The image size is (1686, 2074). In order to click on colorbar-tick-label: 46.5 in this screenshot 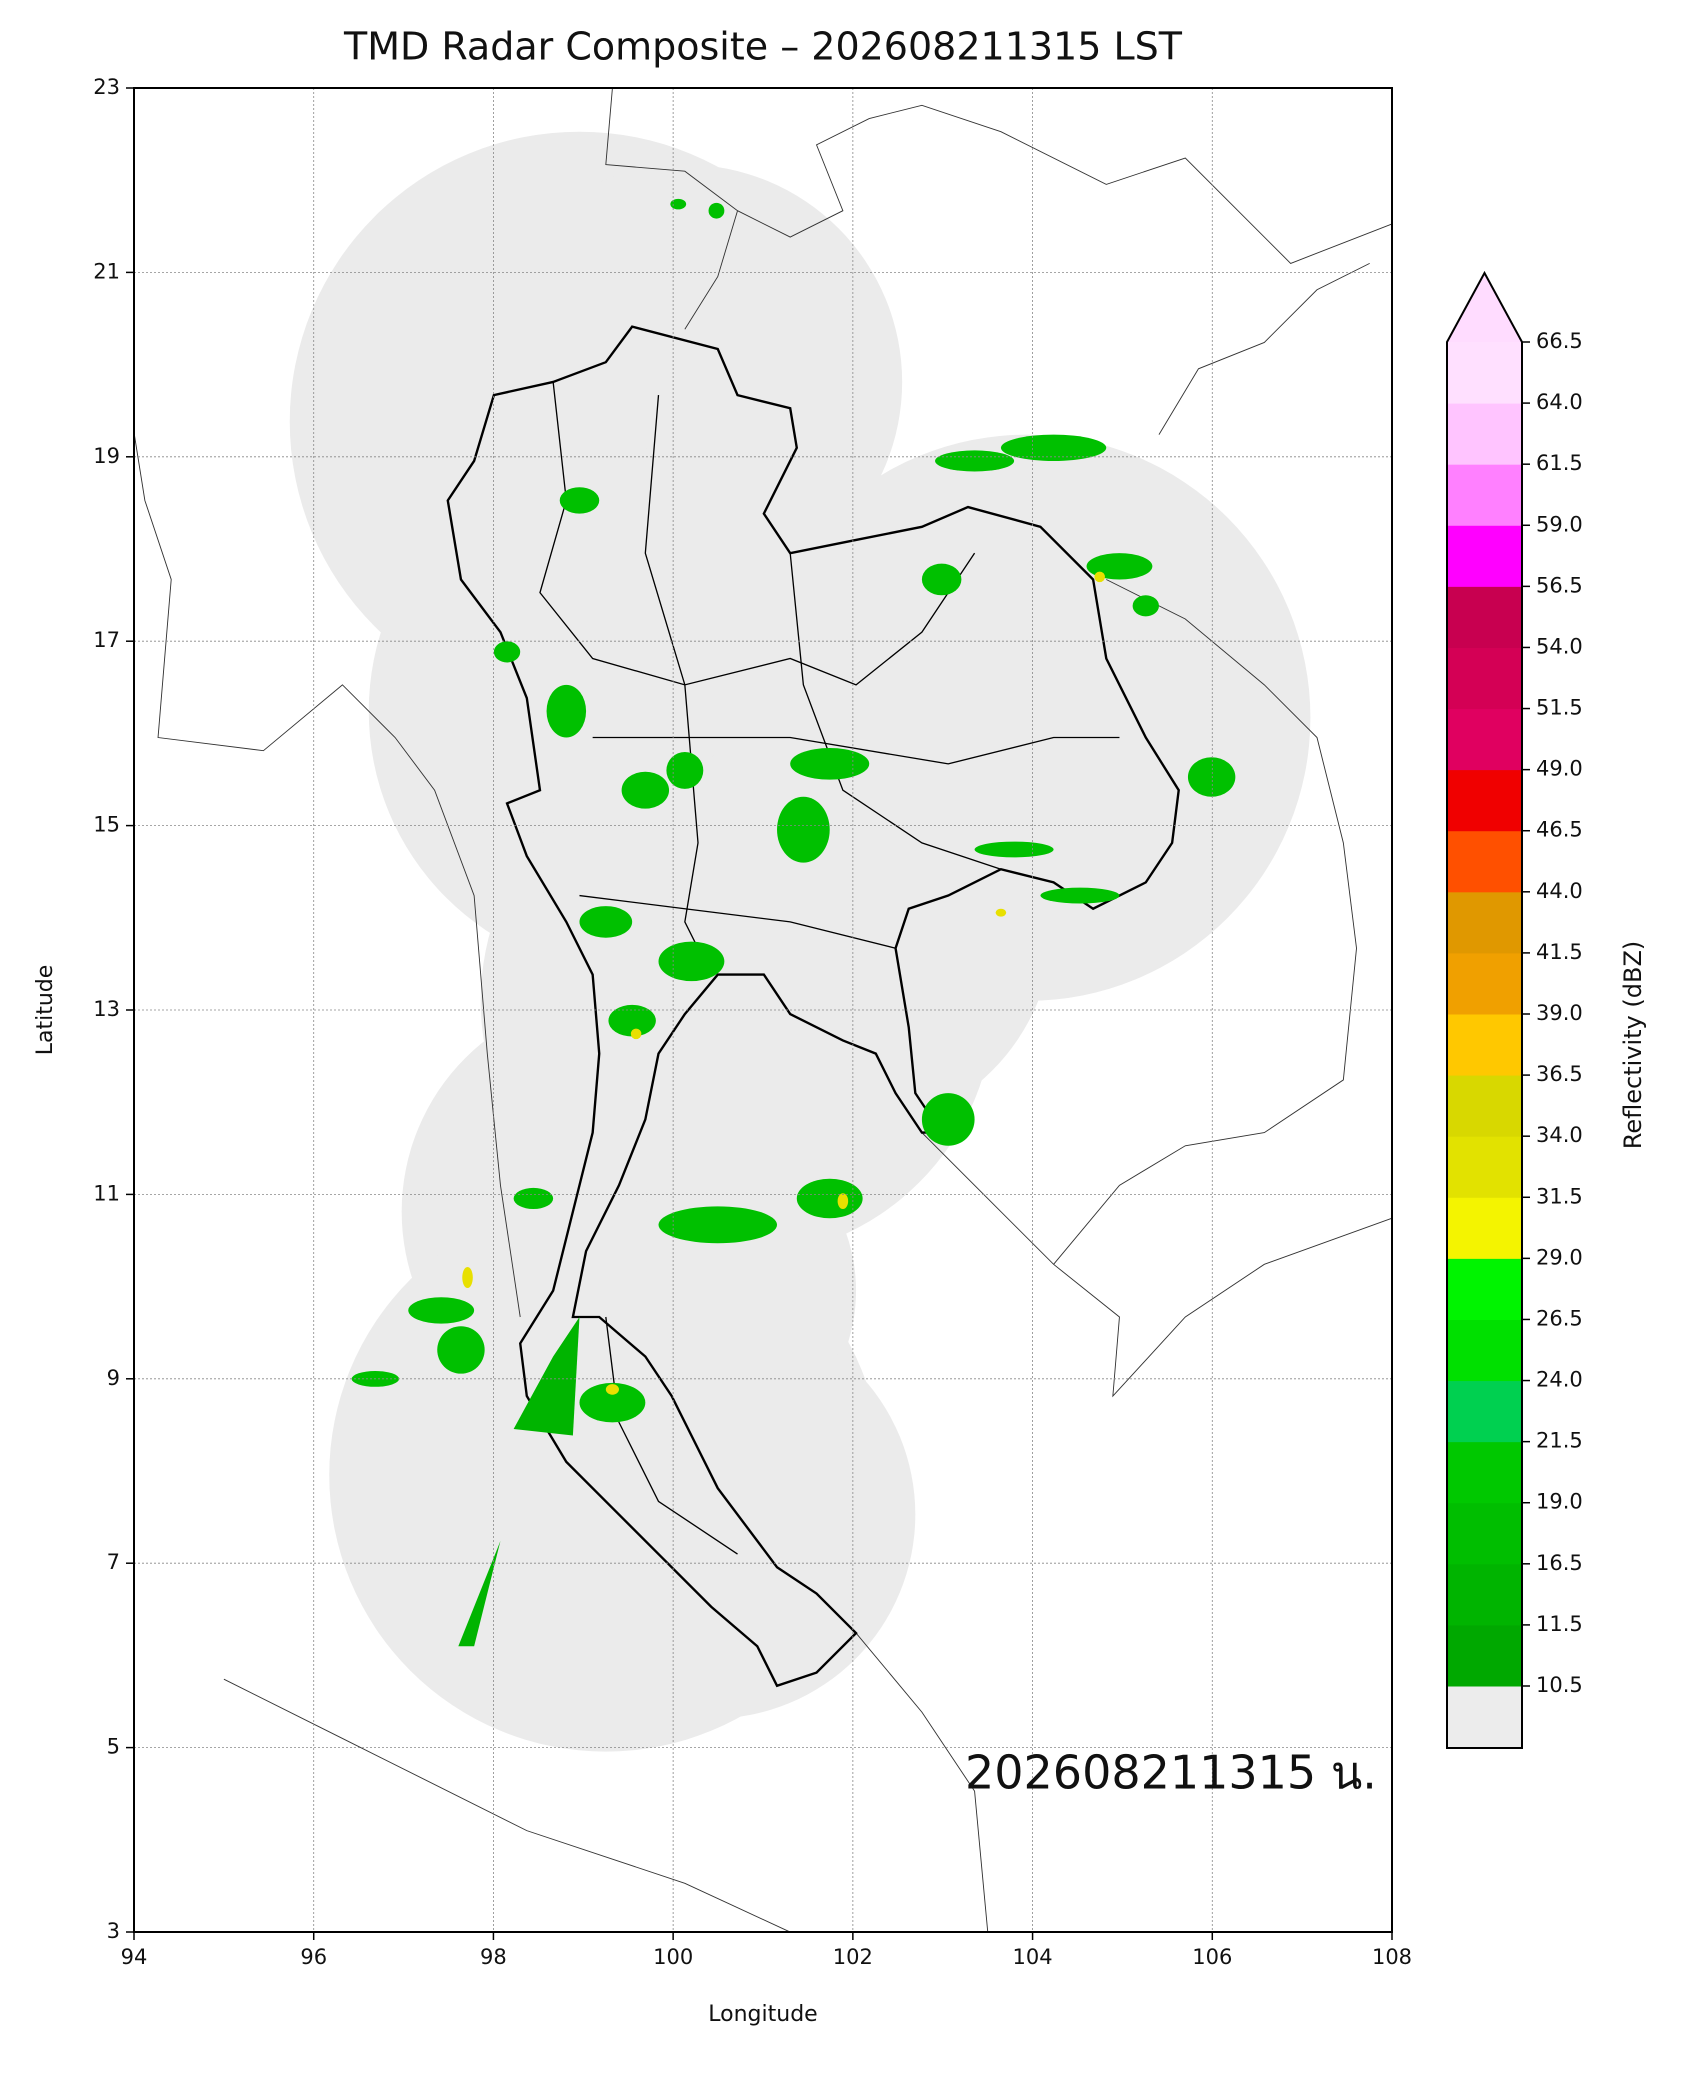, I will do `click(1559, 830)`.